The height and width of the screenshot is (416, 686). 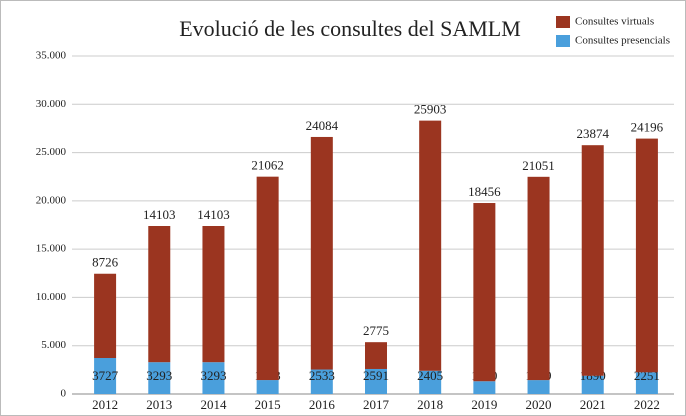 I want to click on y-tick-label: 30.000, so click(x=51, y=104).